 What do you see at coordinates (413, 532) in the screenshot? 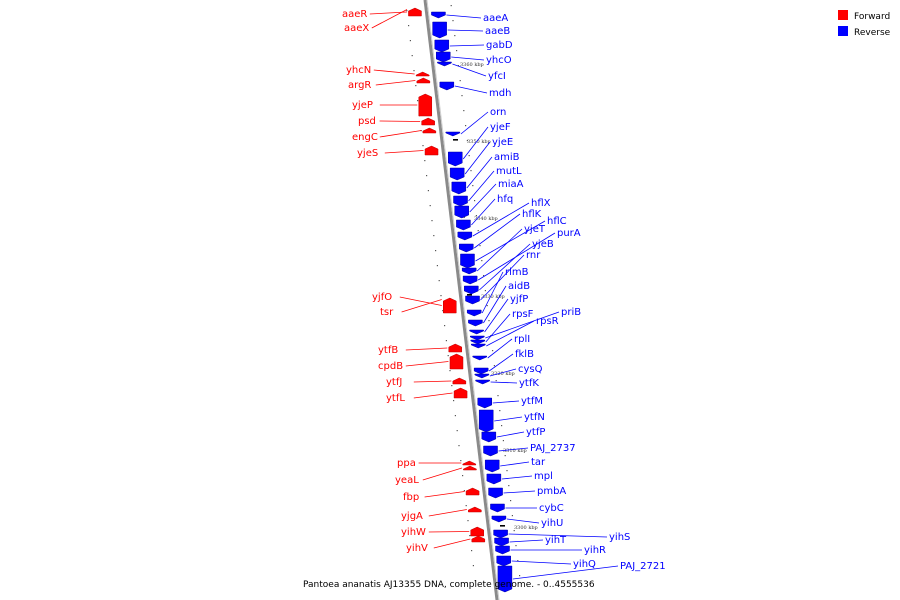
I see `gene-label-forward: yihW` at bounding box center [413, 532].